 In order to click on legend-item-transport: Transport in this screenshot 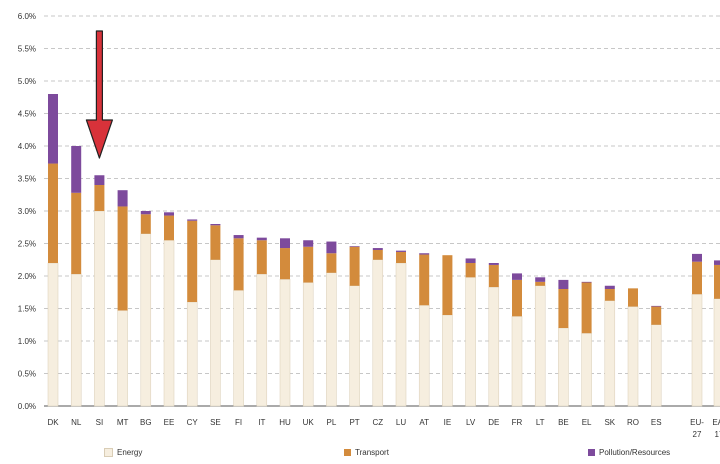, I will do `click(366, 452)`.